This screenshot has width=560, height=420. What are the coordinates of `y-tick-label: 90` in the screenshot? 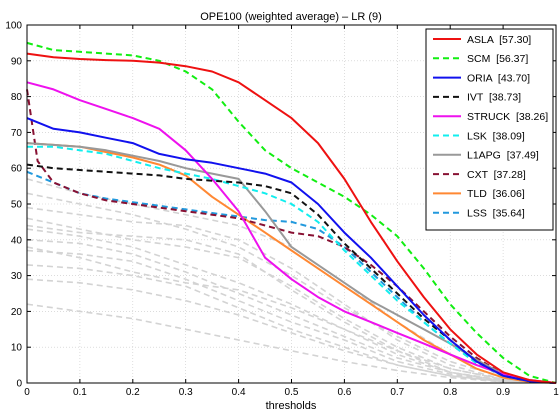 It's located at (17, 61).